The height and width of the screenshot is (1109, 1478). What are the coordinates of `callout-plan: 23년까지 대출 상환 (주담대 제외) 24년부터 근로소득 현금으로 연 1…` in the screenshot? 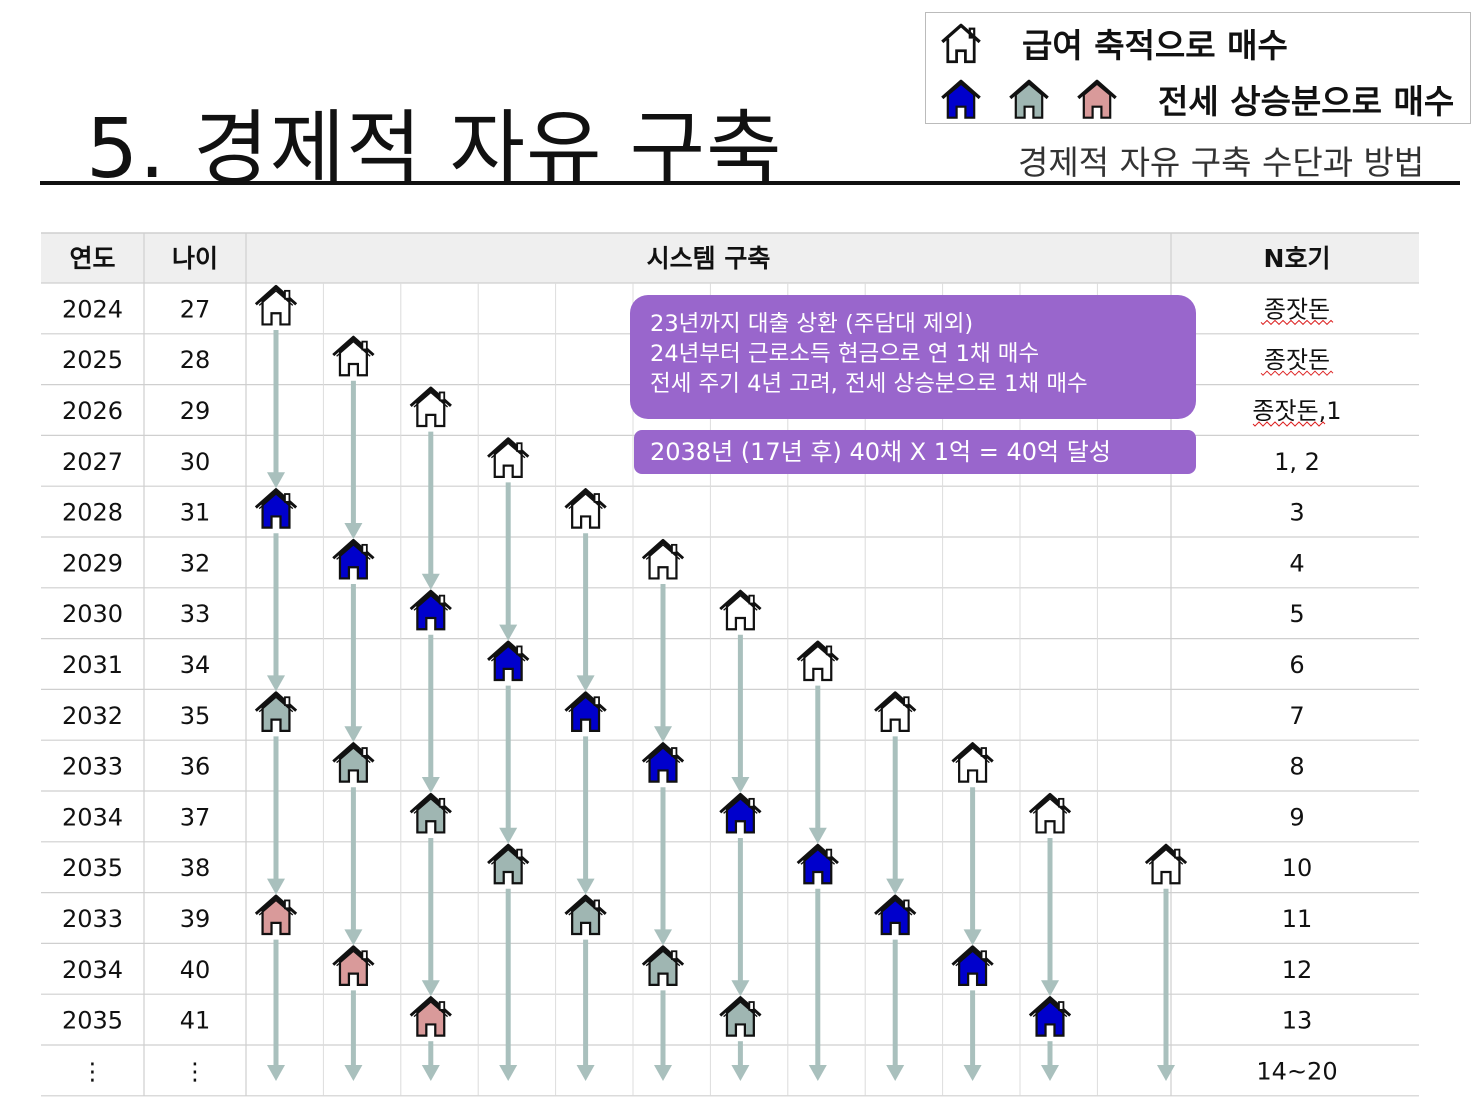 It's located at (913, 357).